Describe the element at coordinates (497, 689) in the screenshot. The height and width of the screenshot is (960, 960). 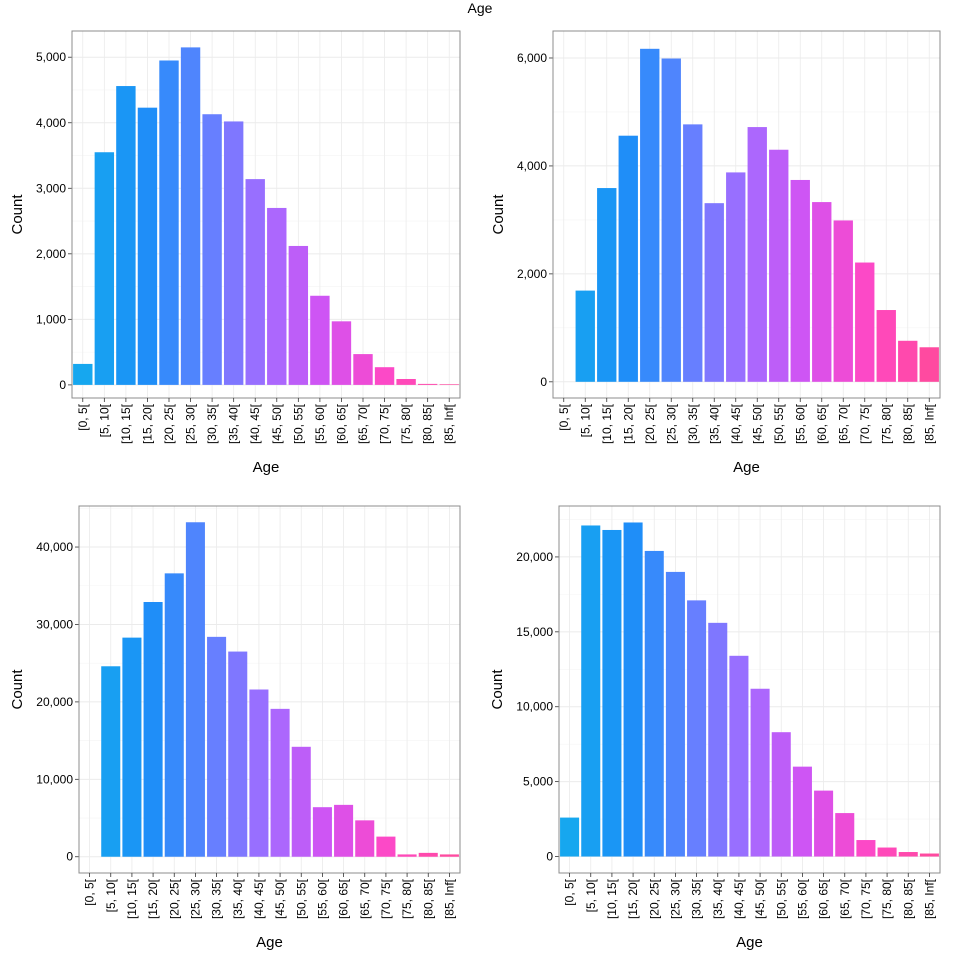
I see `y-axis-title: Count` at that location.